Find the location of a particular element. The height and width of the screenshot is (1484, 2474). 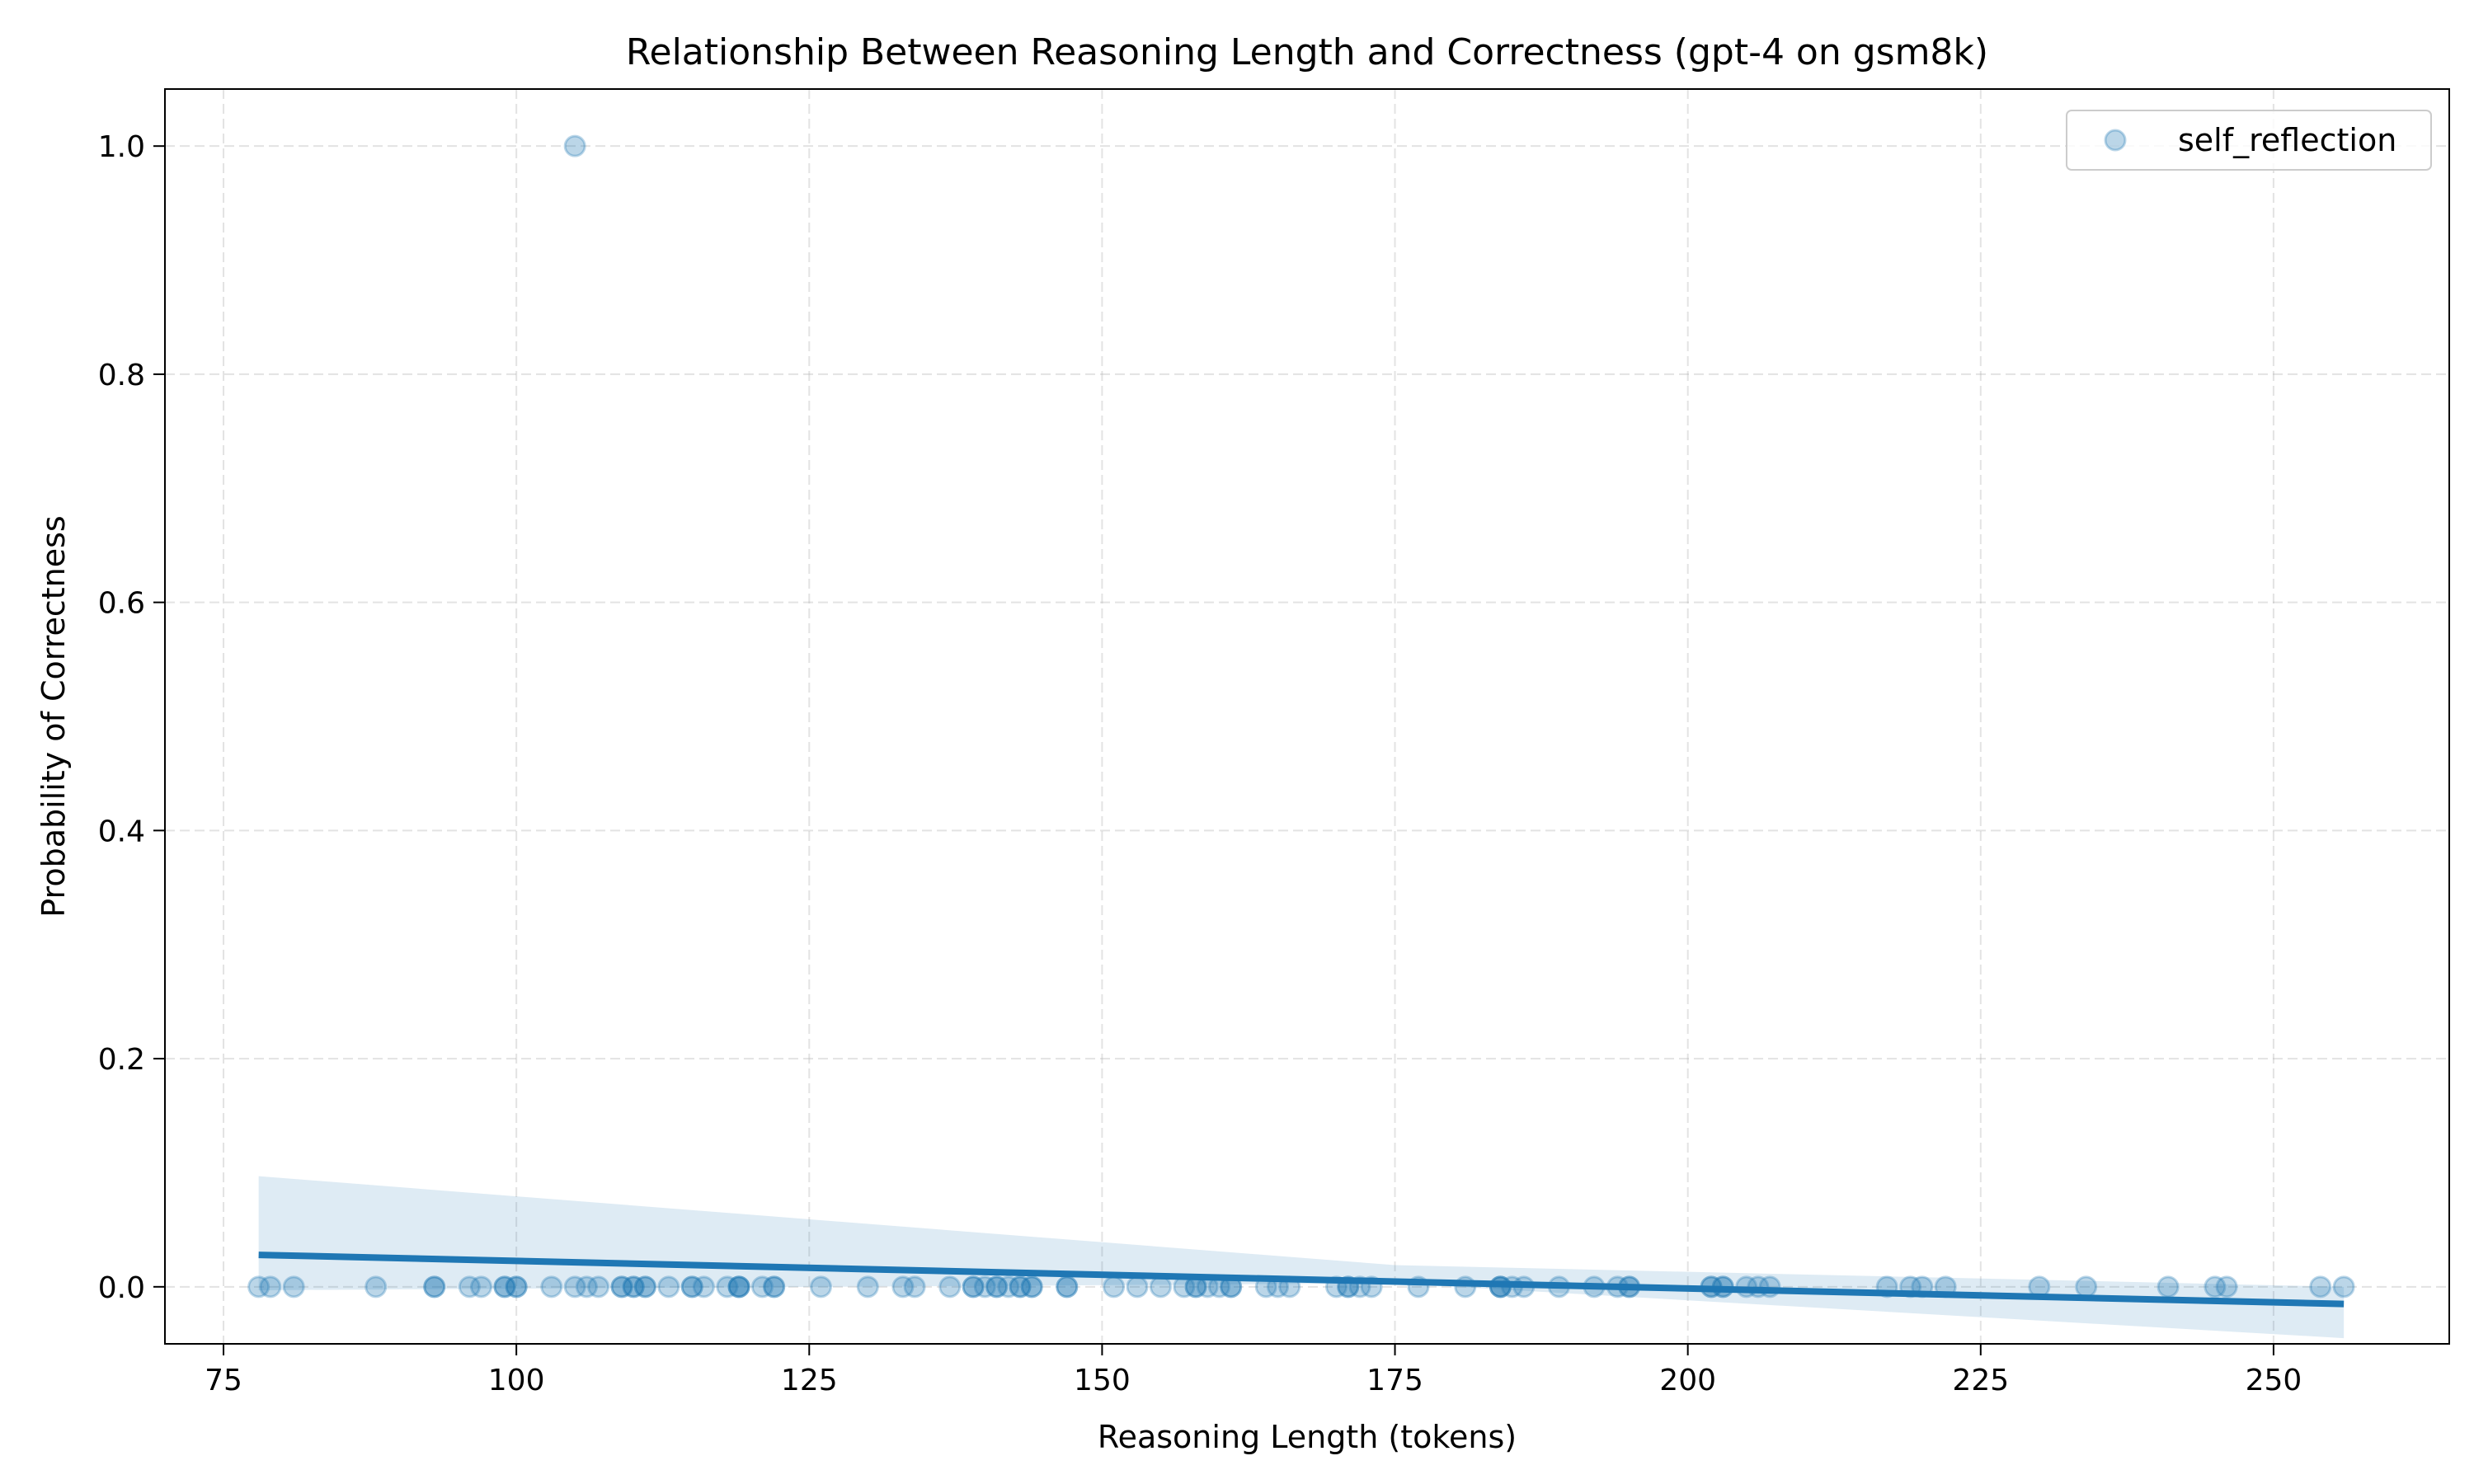

x-tick-label: 175 is located at coordinates (1394, 1380).